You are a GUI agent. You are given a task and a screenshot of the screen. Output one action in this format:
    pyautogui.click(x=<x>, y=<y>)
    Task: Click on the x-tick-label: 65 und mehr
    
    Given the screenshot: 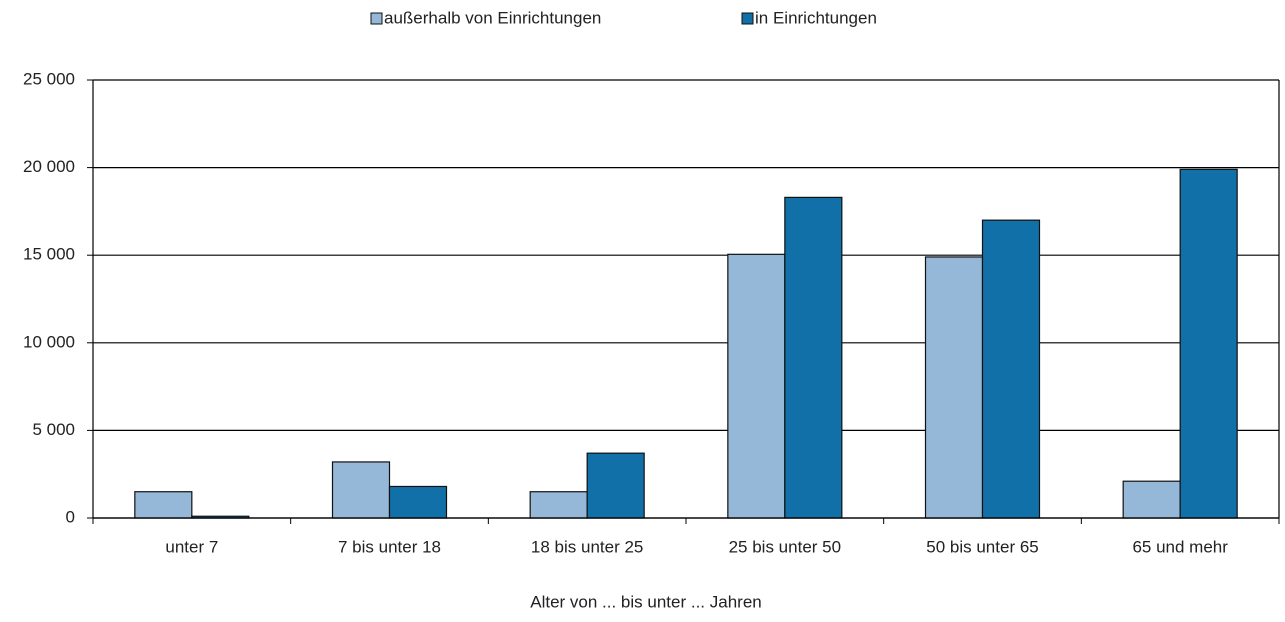 What is the action you would take?
    pyautogui.click(x=1180, y=546)
    